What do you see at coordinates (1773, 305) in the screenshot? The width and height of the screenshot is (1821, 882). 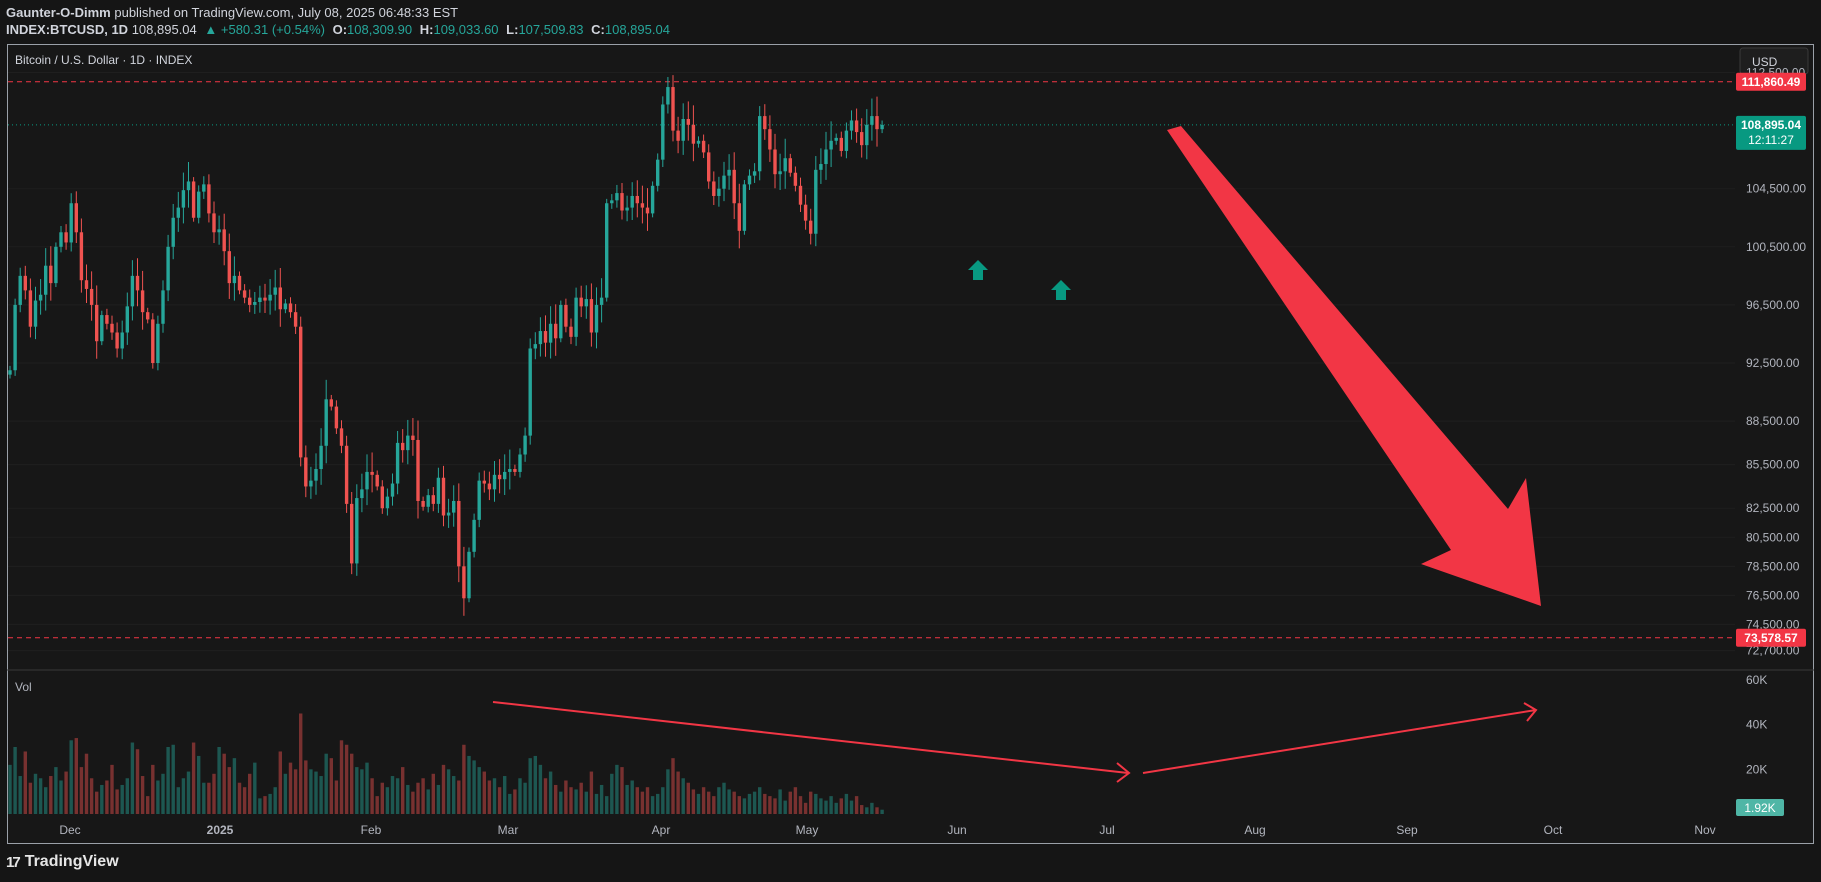 I see `price-tick-label: 96,500.00` at bounding box center [1773, 305].